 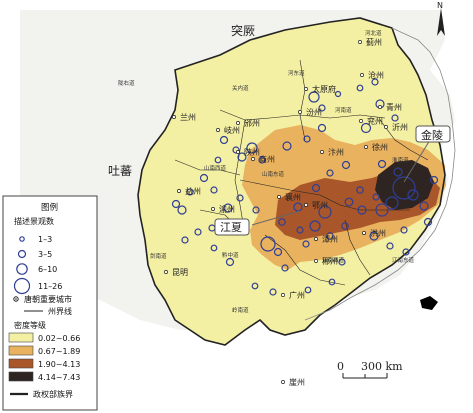 I want to click on legend-circles-title: 描述景观数, so click(x=34, y=221).